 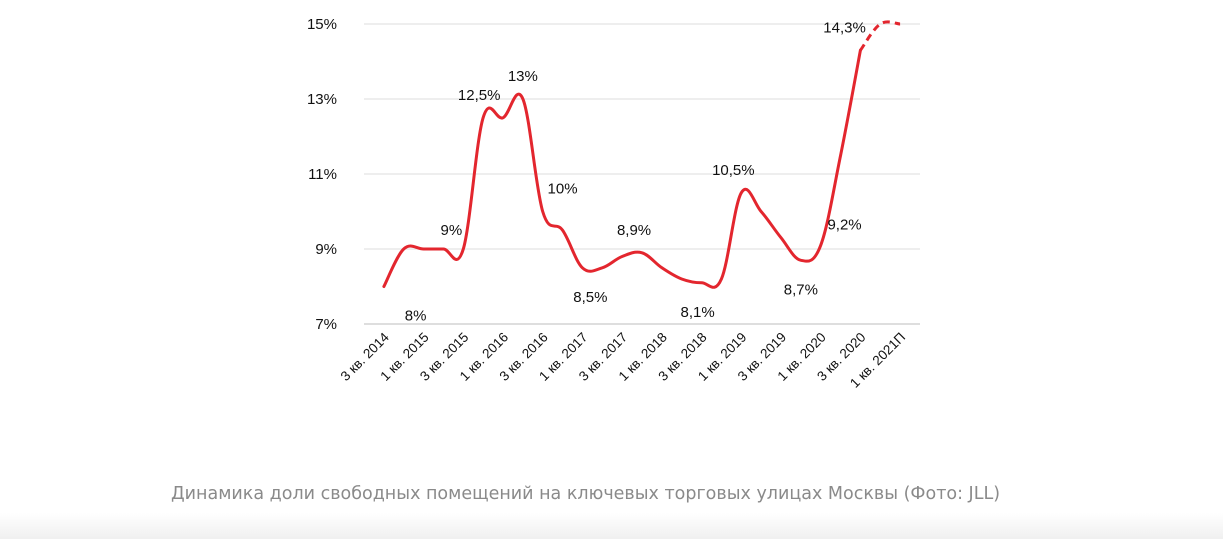 What do you see at coordinates (697, 312) in the screenshot?
I see `data-label: 8,1%` at bounding box center [697, 312].